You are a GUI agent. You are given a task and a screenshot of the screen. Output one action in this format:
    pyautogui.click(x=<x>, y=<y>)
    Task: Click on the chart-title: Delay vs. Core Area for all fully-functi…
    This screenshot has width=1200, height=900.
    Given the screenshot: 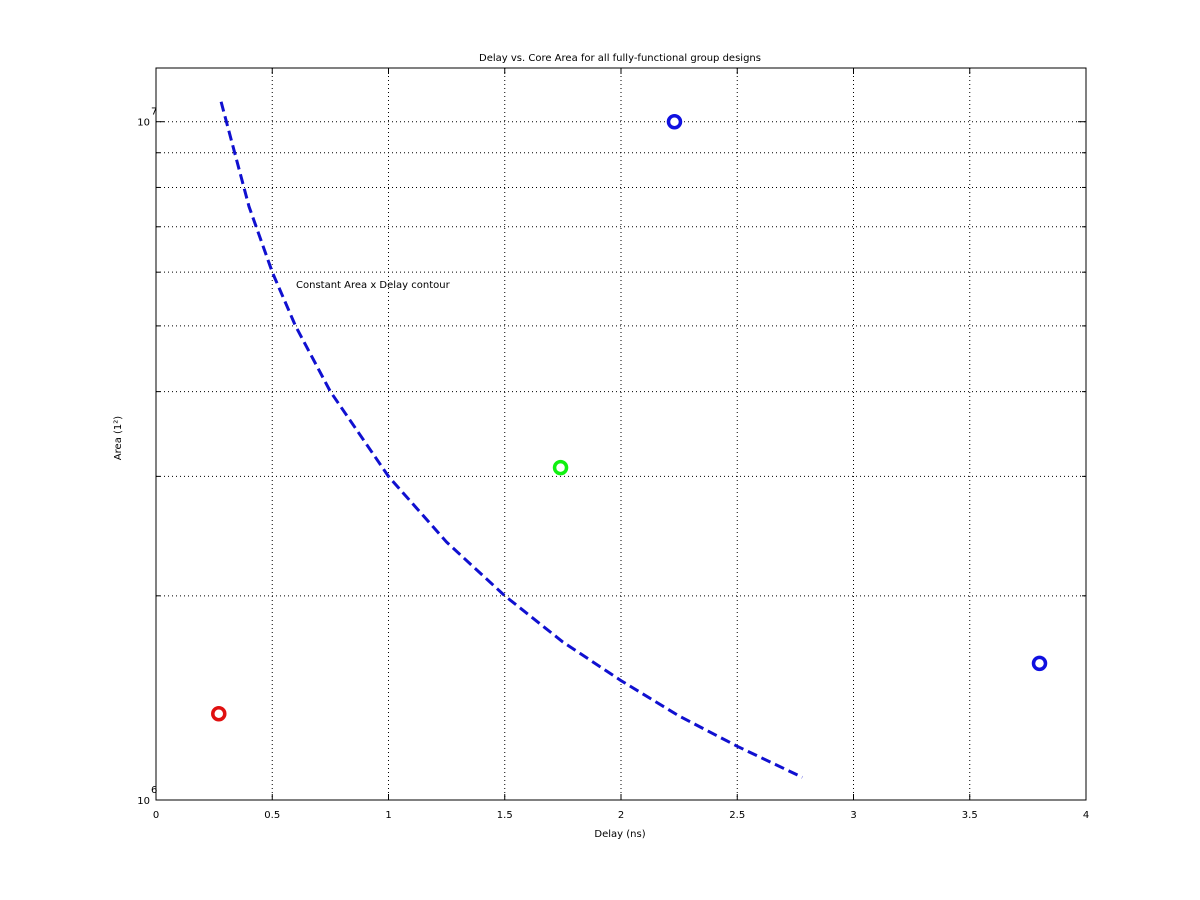 What is the action you would take?
    pyautogui.click(x=620, y=58)
    